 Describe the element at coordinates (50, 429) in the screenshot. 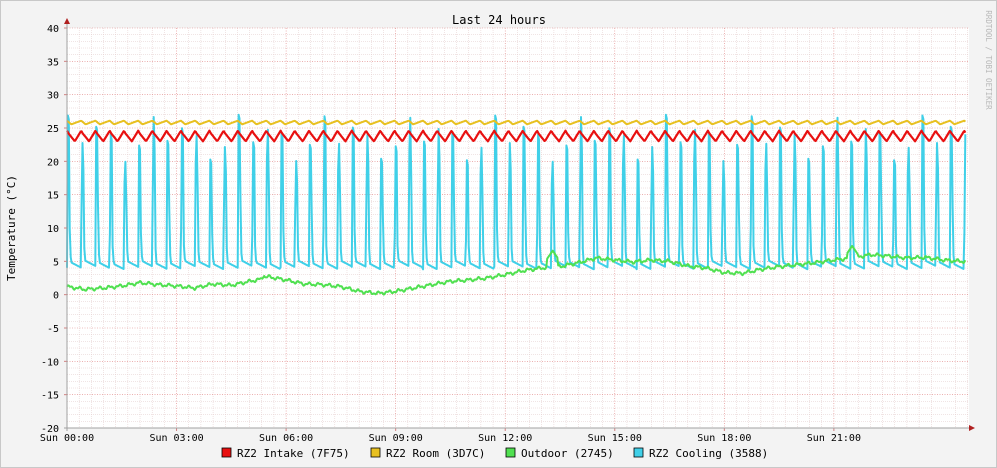

I see `y-tick-label: -20` at that location.